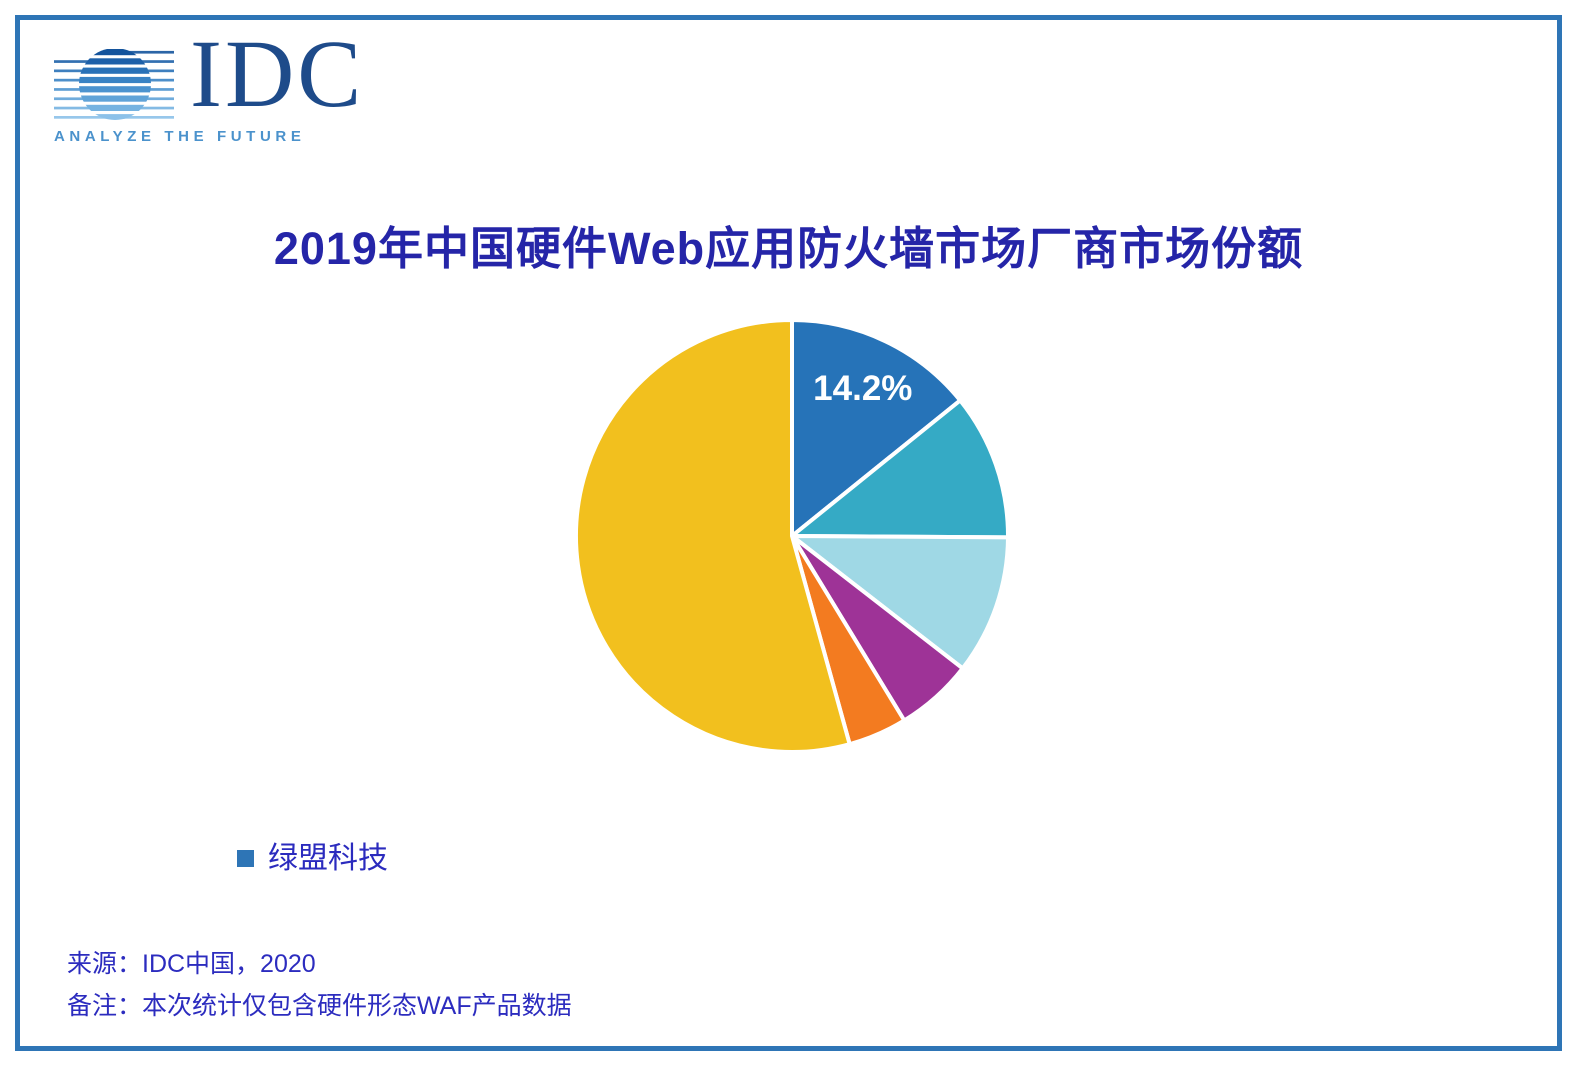 The width and height of the screenshot is (1577, 1066). I want to click on pie-chart: 14.2%, so click(792, 535).